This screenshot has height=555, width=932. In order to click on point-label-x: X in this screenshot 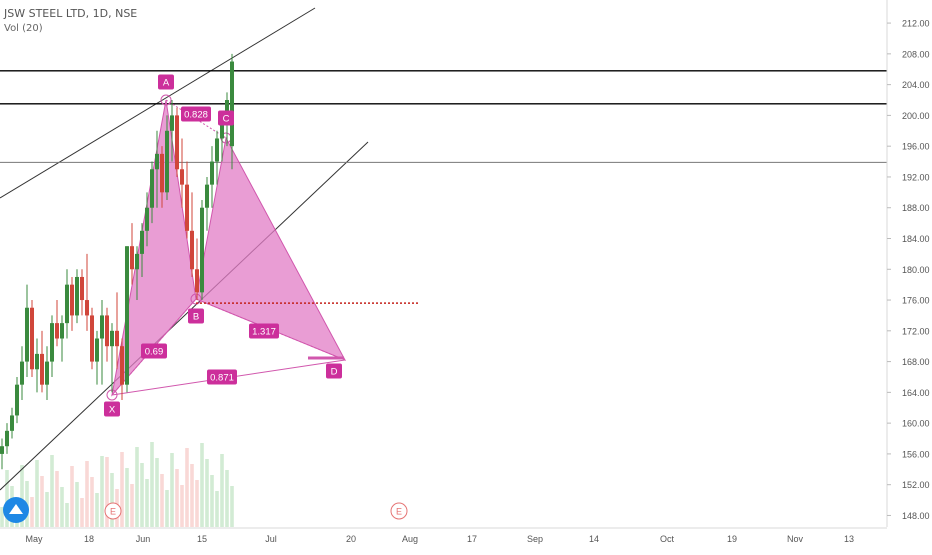, I will do `click(112, 410)`.